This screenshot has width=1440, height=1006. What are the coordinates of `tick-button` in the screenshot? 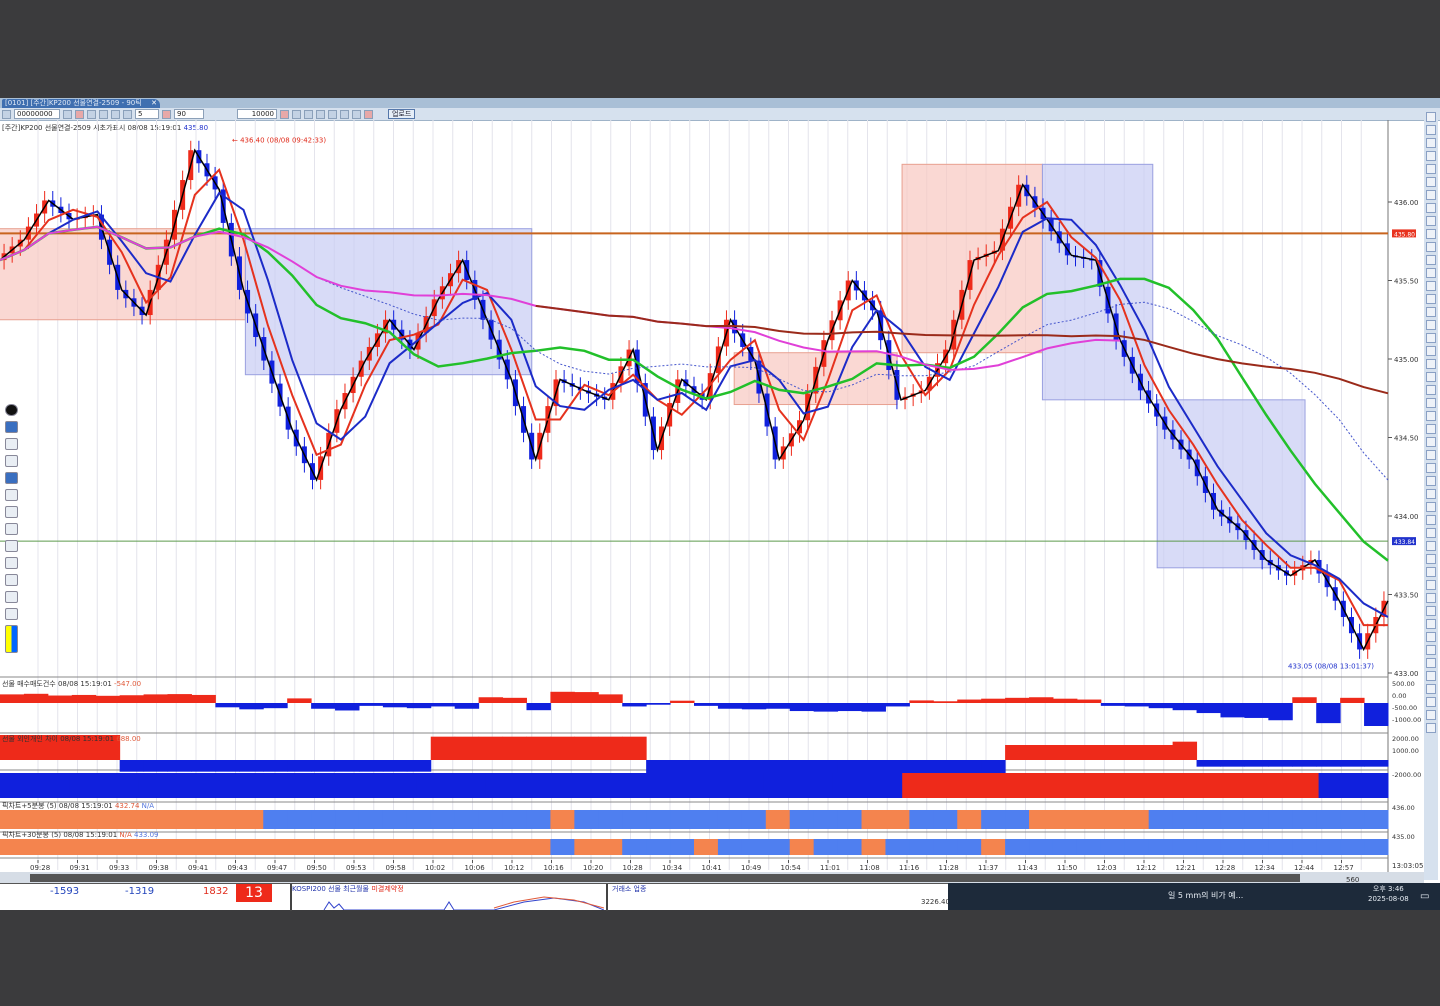 It's located at (166, 114).